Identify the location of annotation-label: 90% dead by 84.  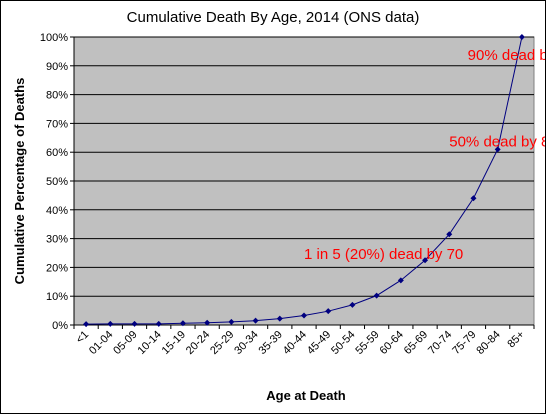
(506, 55).